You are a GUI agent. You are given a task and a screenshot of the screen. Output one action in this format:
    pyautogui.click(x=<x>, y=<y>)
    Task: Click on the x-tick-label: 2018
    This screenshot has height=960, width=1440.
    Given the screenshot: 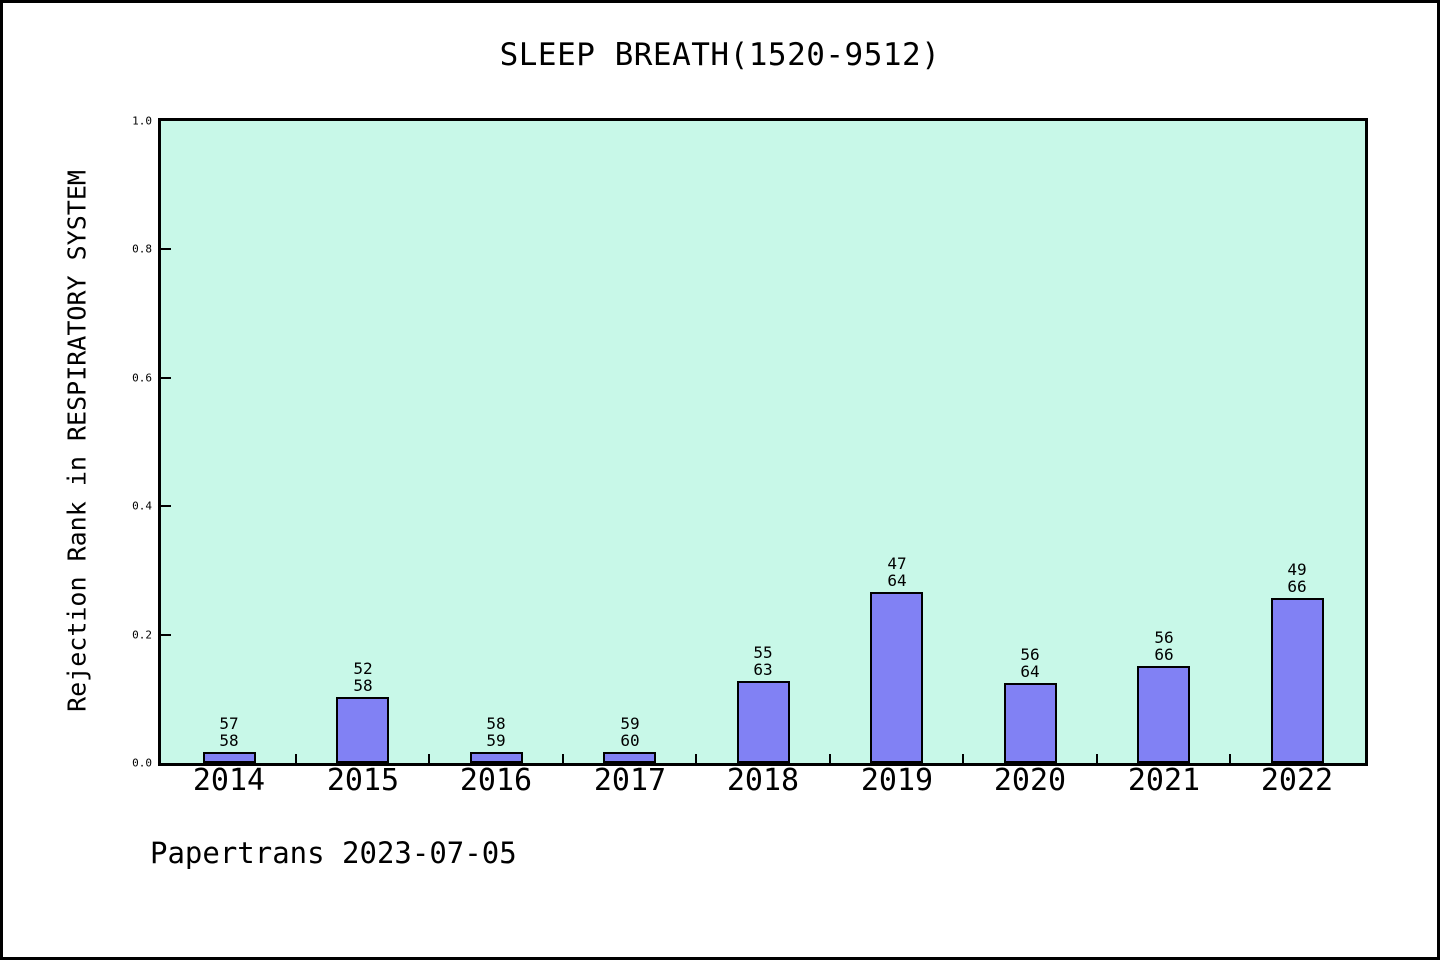 What is the action you would take?
    pyautogui.click(x=763, y=780)
    